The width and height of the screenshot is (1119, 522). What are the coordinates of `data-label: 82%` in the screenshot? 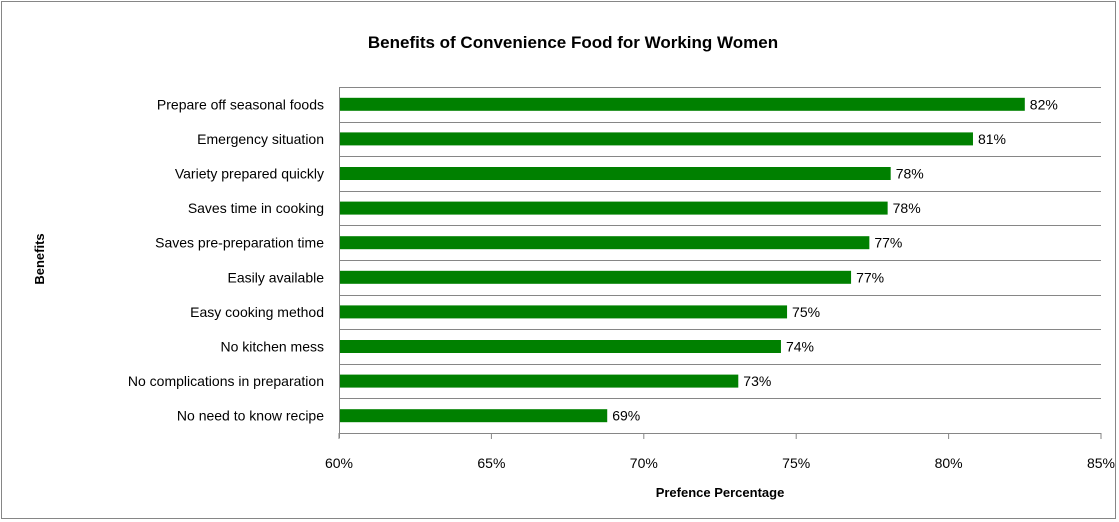 It's located at (1044, 104).